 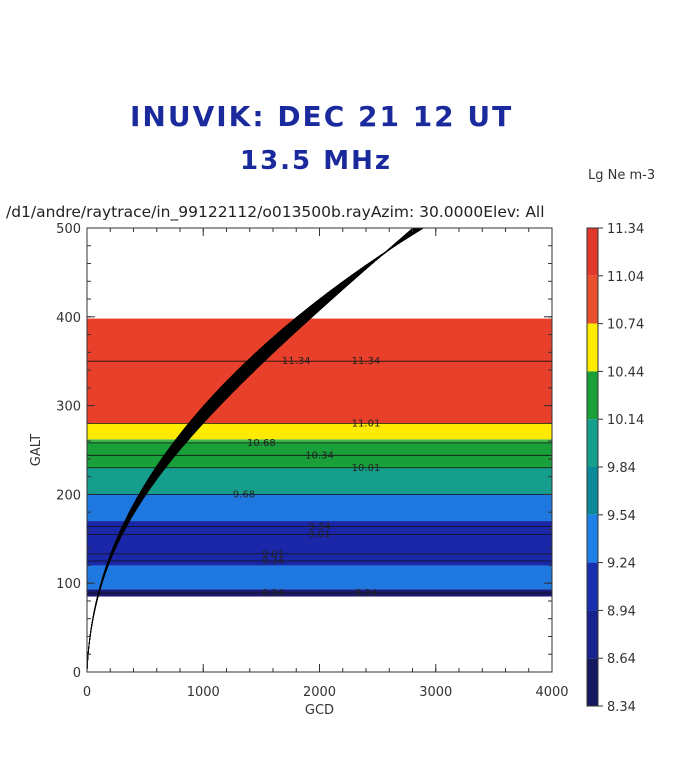 I want to click on y-axis-label: GALT, so click(x=36, y=450).